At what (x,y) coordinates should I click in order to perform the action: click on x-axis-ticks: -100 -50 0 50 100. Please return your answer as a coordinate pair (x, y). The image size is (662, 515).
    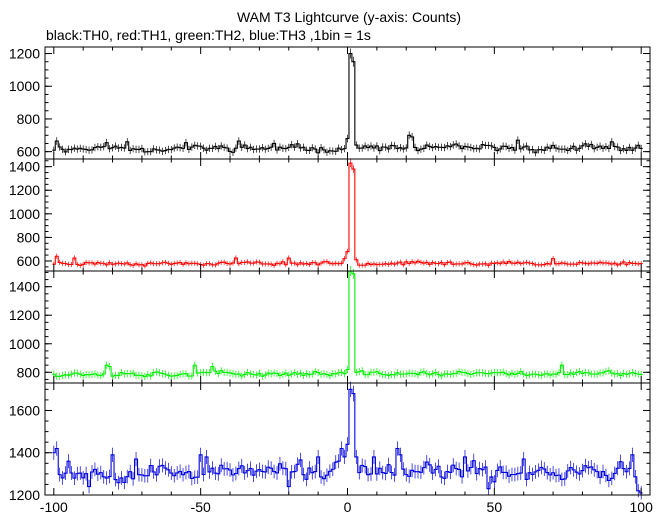
    Looking at the image, I should click on (346, 507).